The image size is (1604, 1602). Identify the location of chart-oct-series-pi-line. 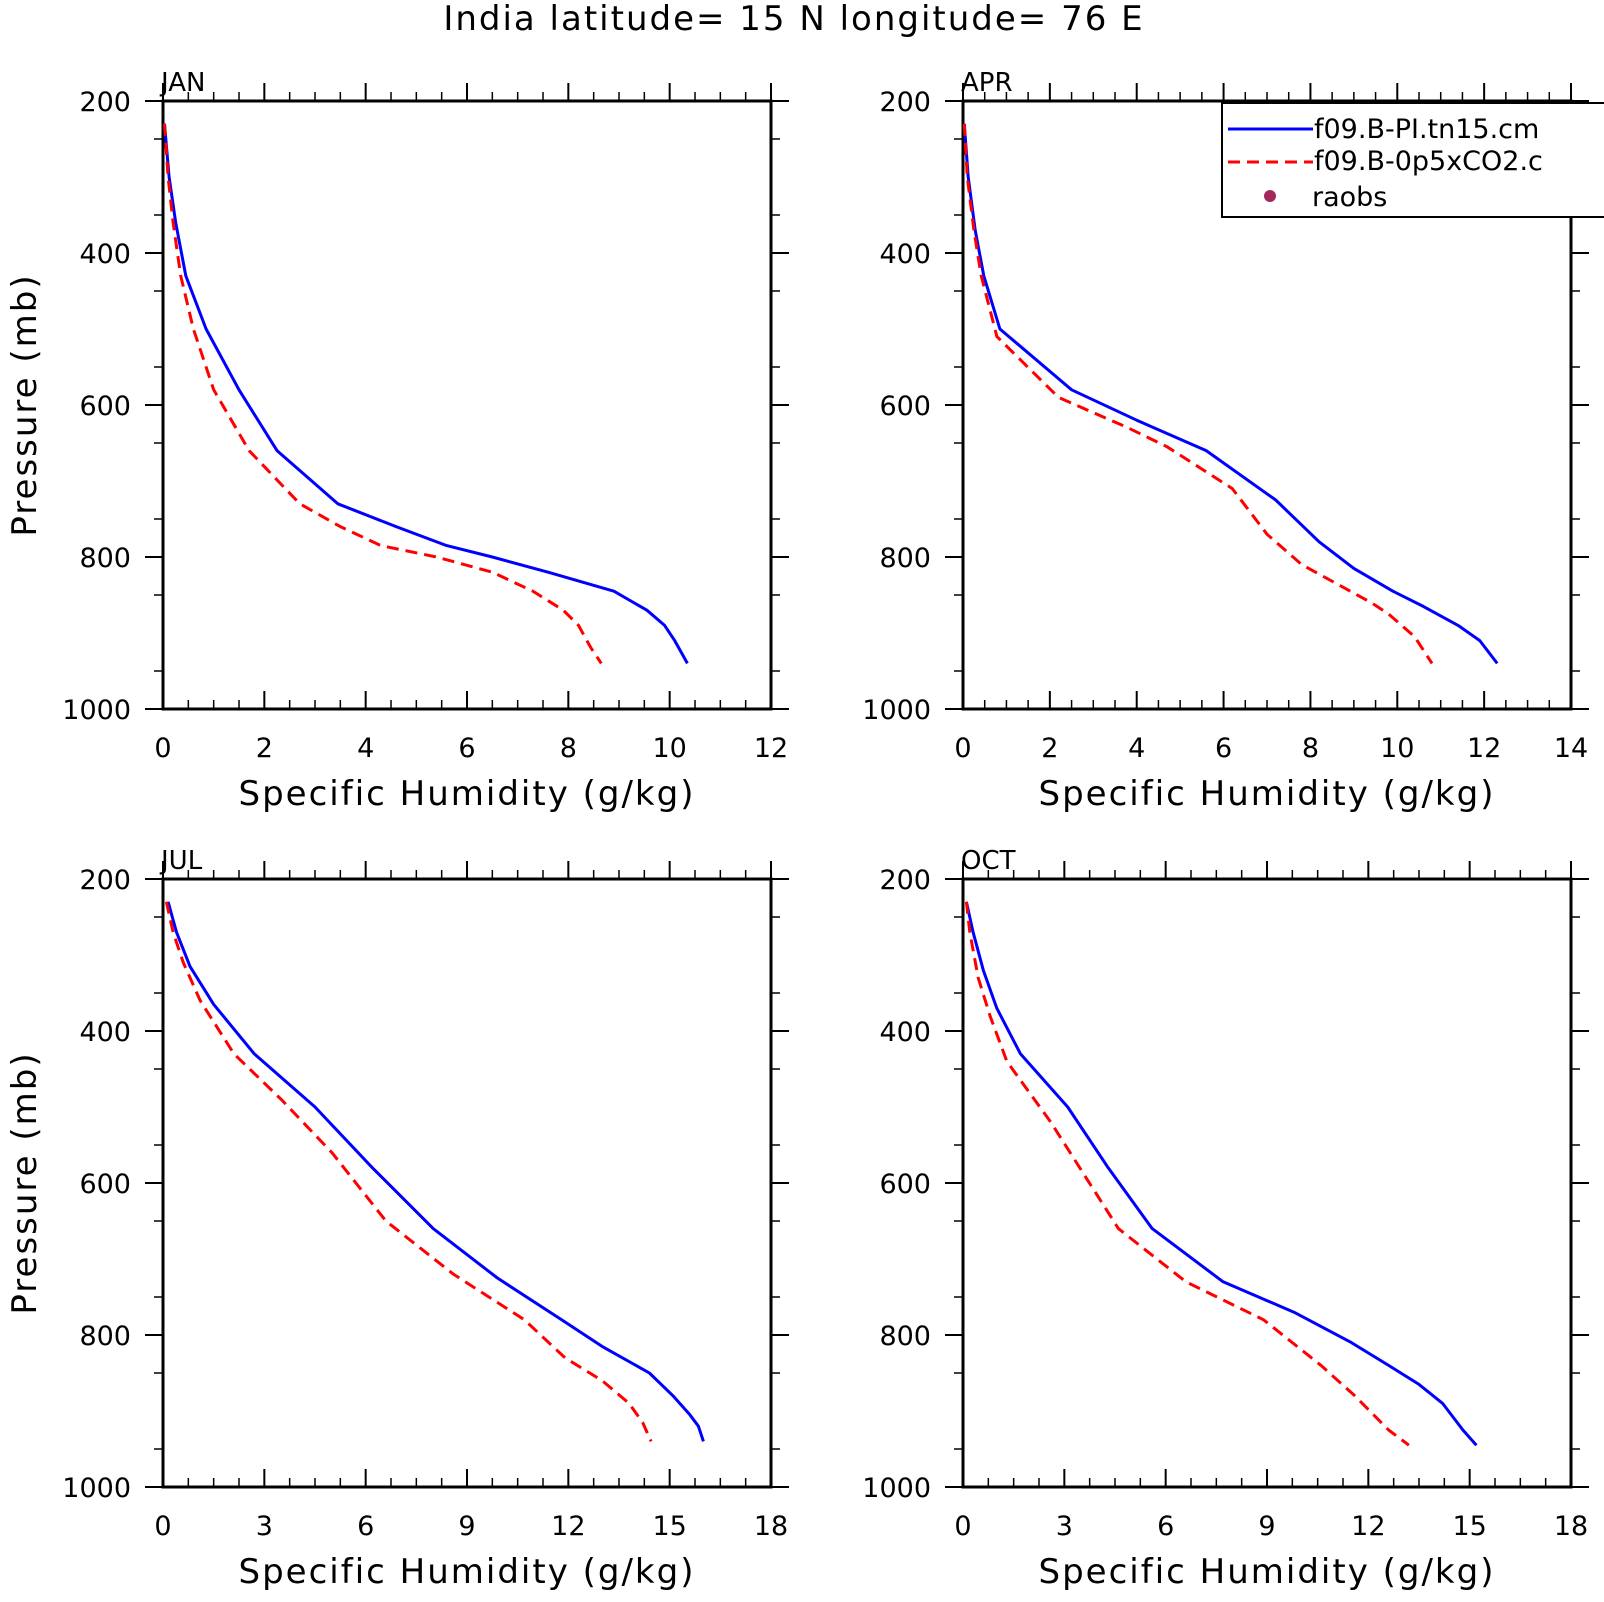
(1221, 1174).